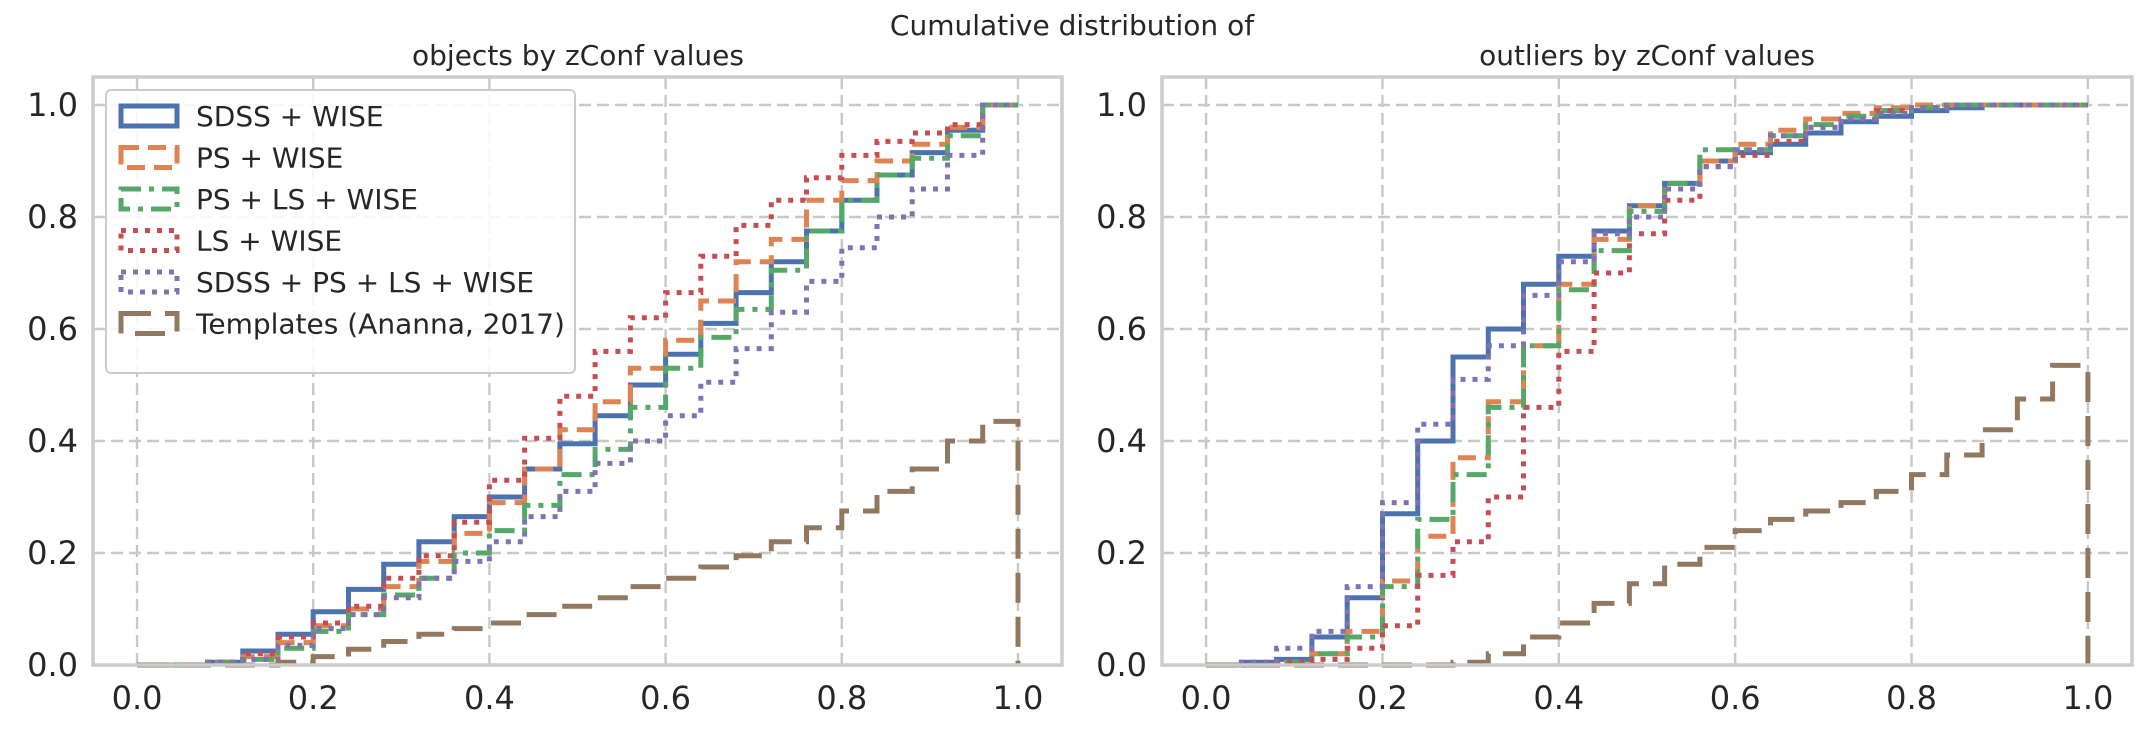 Image resolution: width=2145 pixels, height=737 pixels. What do you see at coordinates (149, 157) in the screenshot?
I see `legend-swatch-ps-wise` at bounding box center [149, 157].